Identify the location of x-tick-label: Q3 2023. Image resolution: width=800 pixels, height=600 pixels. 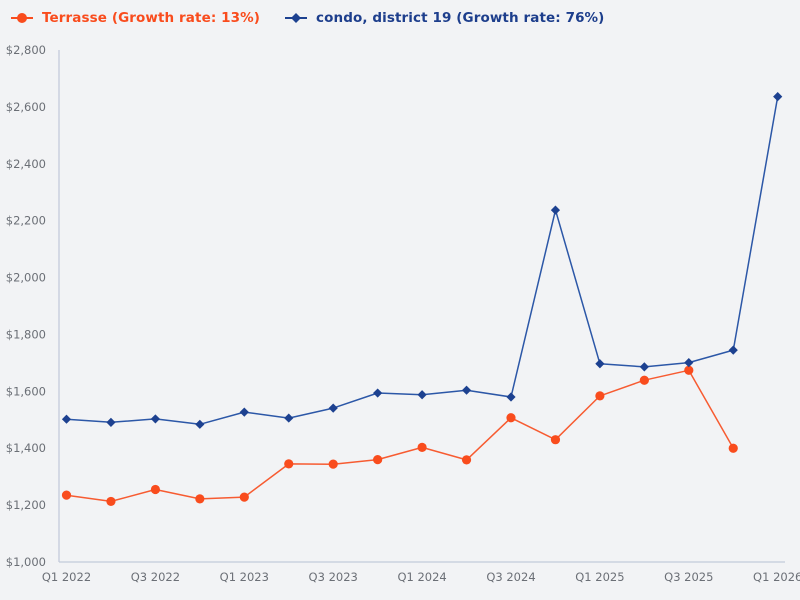
(333, 577).